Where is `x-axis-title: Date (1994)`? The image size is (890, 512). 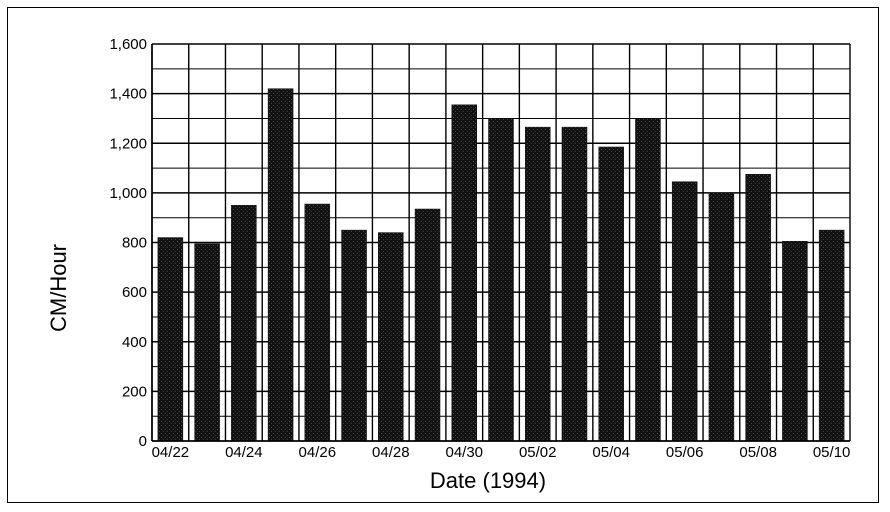 x-axis-title: Date (1994) is located at coordinates (488, 480).